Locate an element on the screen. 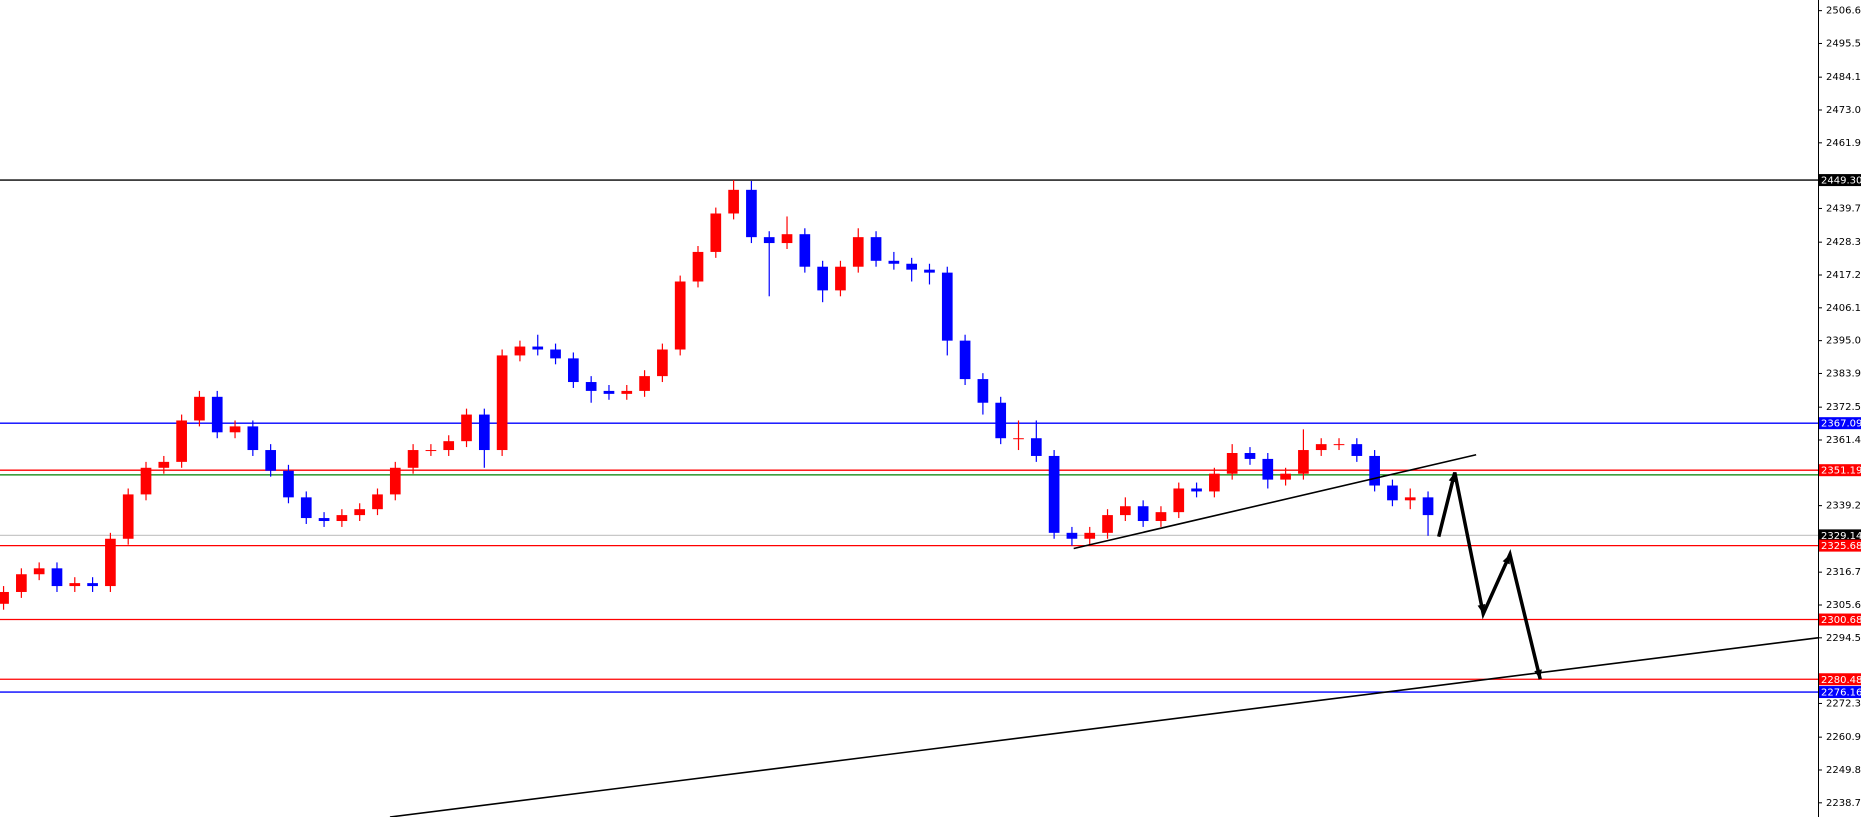 The width and height of the screenshot is (1861, 817). y-tick-label: 2473.00 is located at coordinates (1843, 110).